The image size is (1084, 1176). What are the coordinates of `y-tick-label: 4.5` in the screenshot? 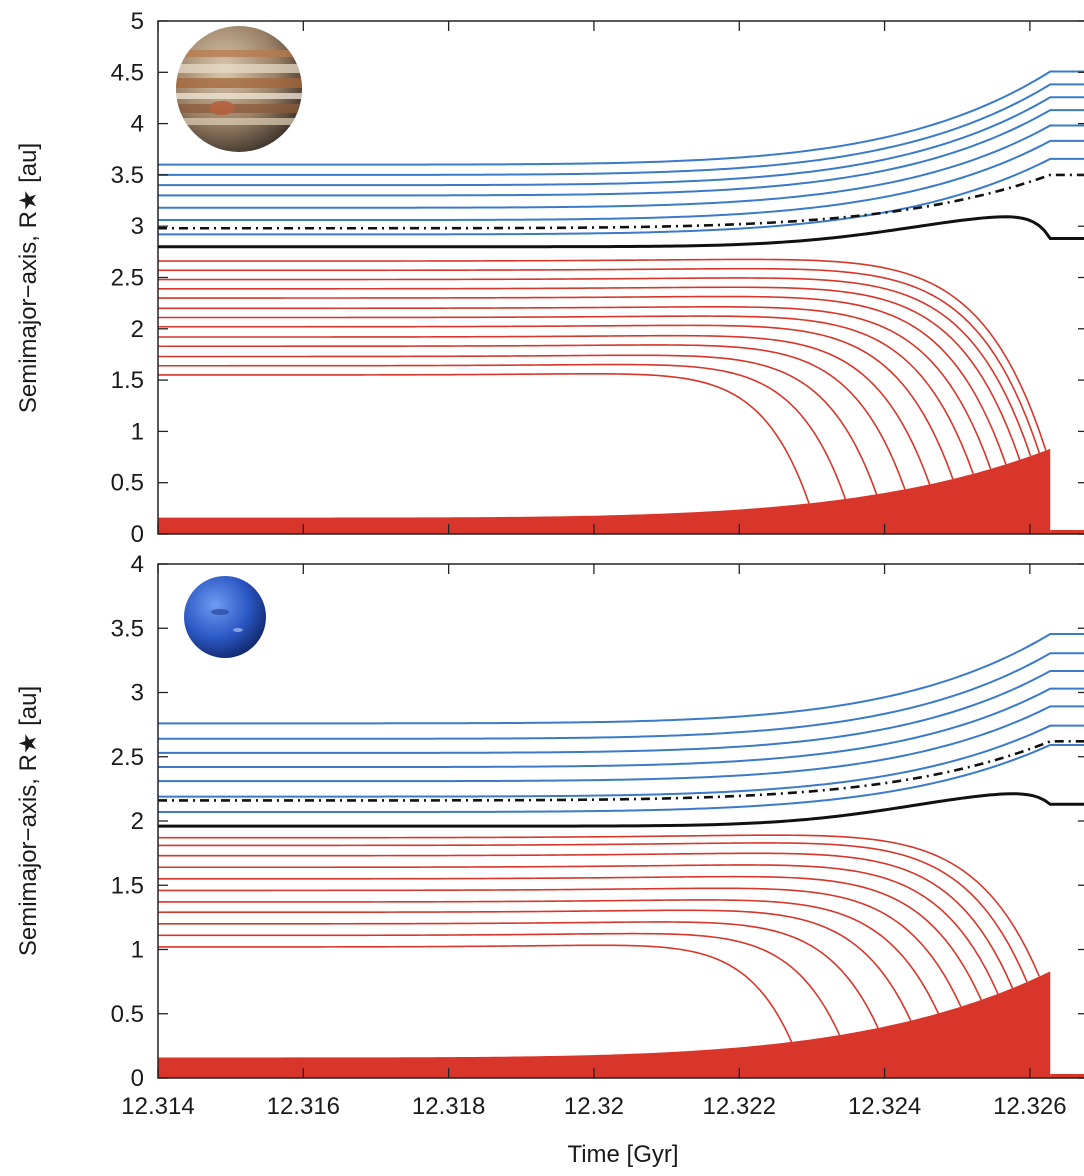 It's located at (127, 72).